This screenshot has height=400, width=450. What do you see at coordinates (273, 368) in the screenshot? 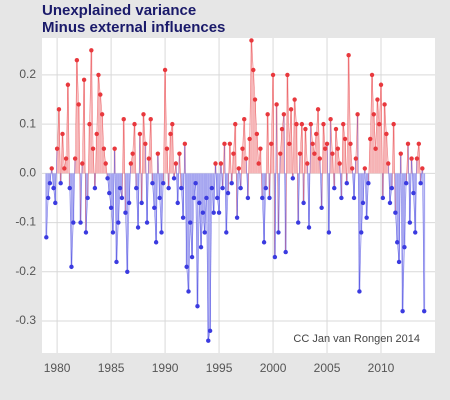
I see `x-tick-label: 2000` at bounding box center [273, 368].